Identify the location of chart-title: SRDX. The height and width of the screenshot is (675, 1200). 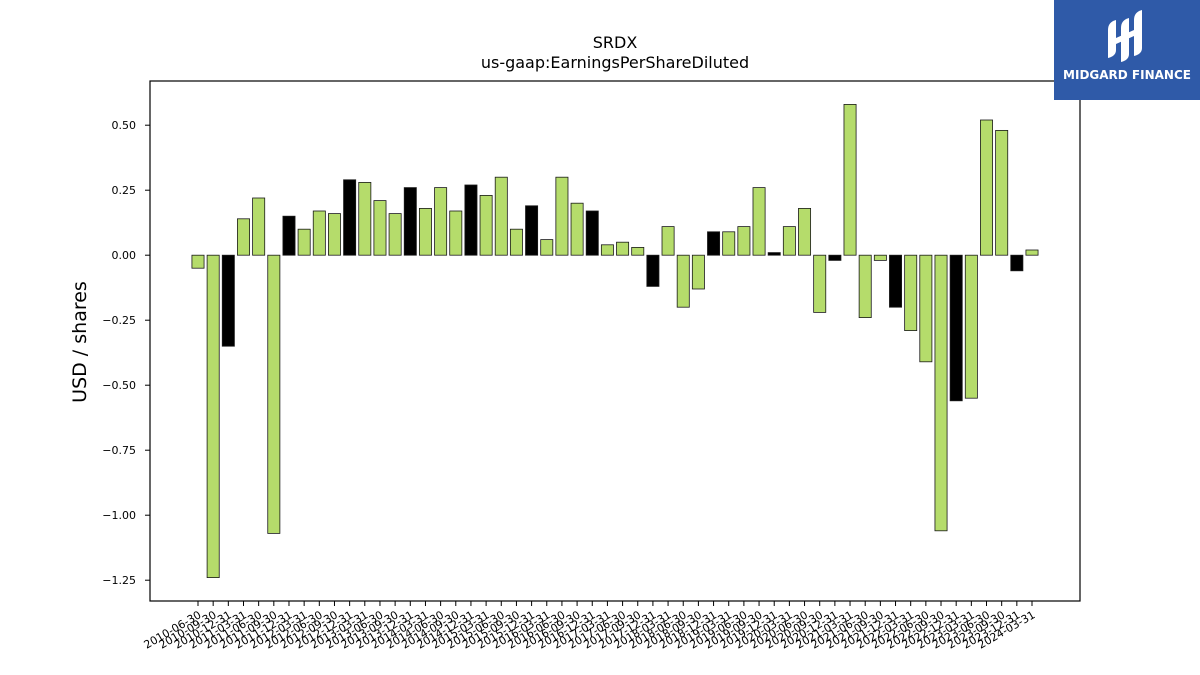
(615, 42).